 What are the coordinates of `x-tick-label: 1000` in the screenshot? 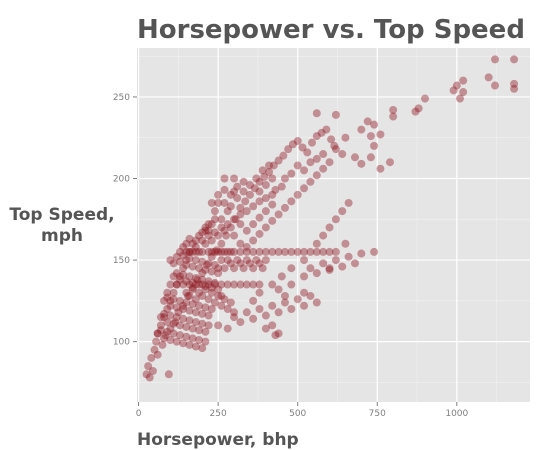 It's located at (456, 414).